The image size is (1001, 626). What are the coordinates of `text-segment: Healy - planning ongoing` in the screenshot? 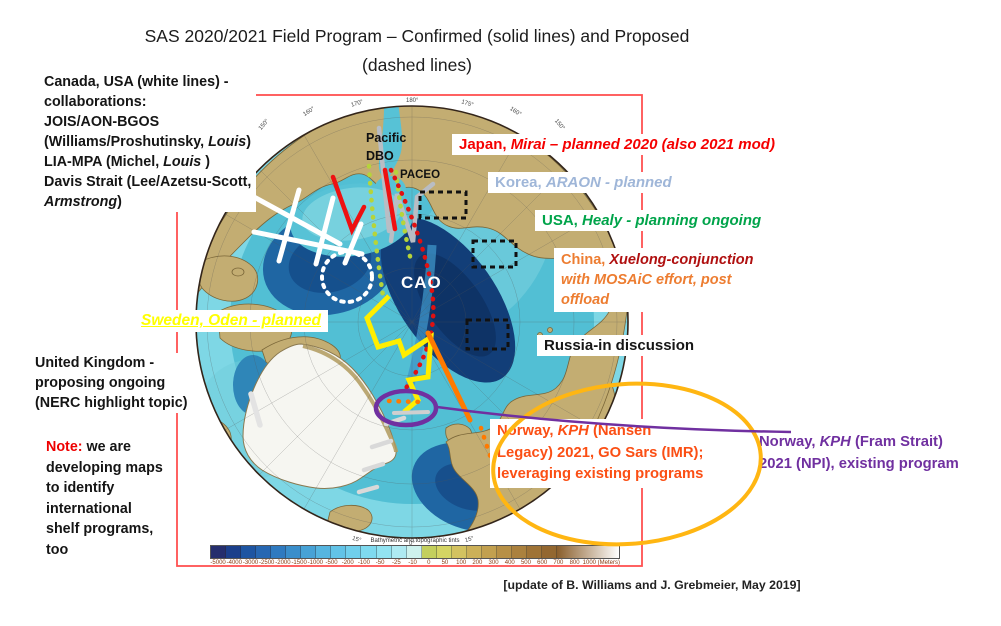 It's located at (672, 220).